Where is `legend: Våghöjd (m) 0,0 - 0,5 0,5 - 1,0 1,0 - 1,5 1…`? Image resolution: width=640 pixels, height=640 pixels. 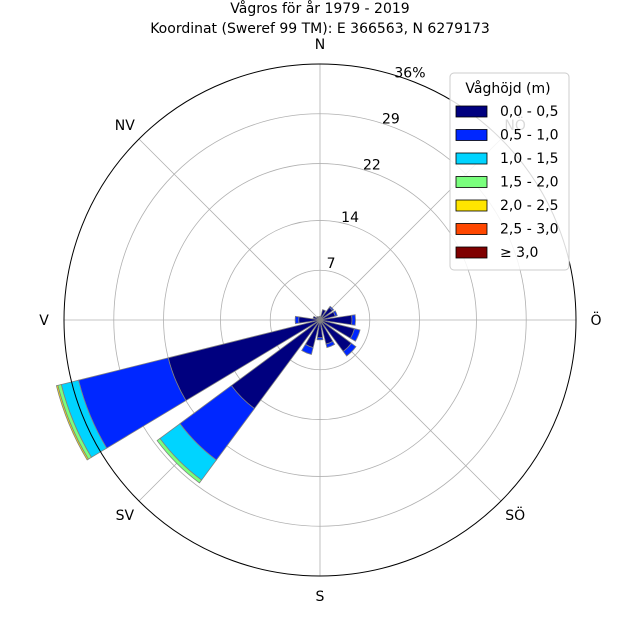
legend: Våghöjd (m) 0,0 - 0,5 0,5 - 1,0 1,0 - 1,5 1… is located at coordinates (509, 171).